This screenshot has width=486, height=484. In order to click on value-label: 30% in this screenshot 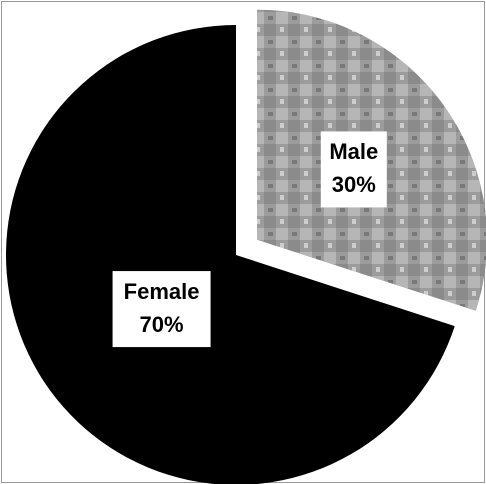, I will do `click(354, 184)`.